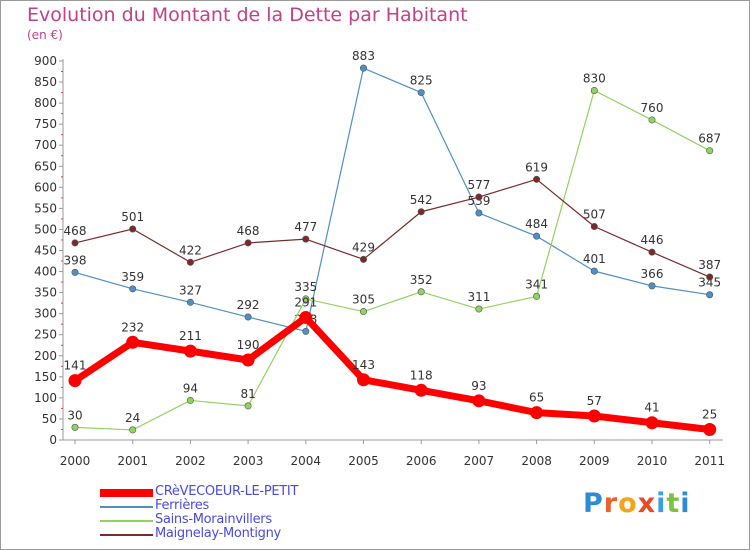  What do you see at coordinates (132, 418) in the screenshot?
I see `data-label: 24` at bounding box center [132, 418].